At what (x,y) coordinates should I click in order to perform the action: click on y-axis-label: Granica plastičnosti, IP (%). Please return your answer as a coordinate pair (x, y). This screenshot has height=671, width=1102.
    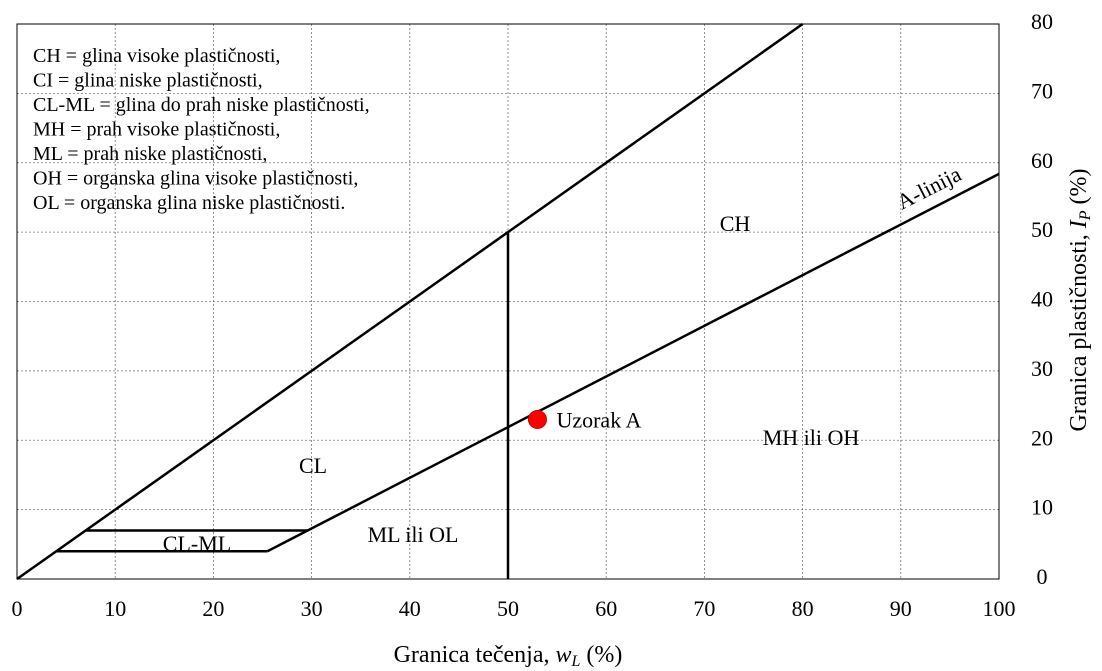
    Looking at the image, I should click on (1080, 299).